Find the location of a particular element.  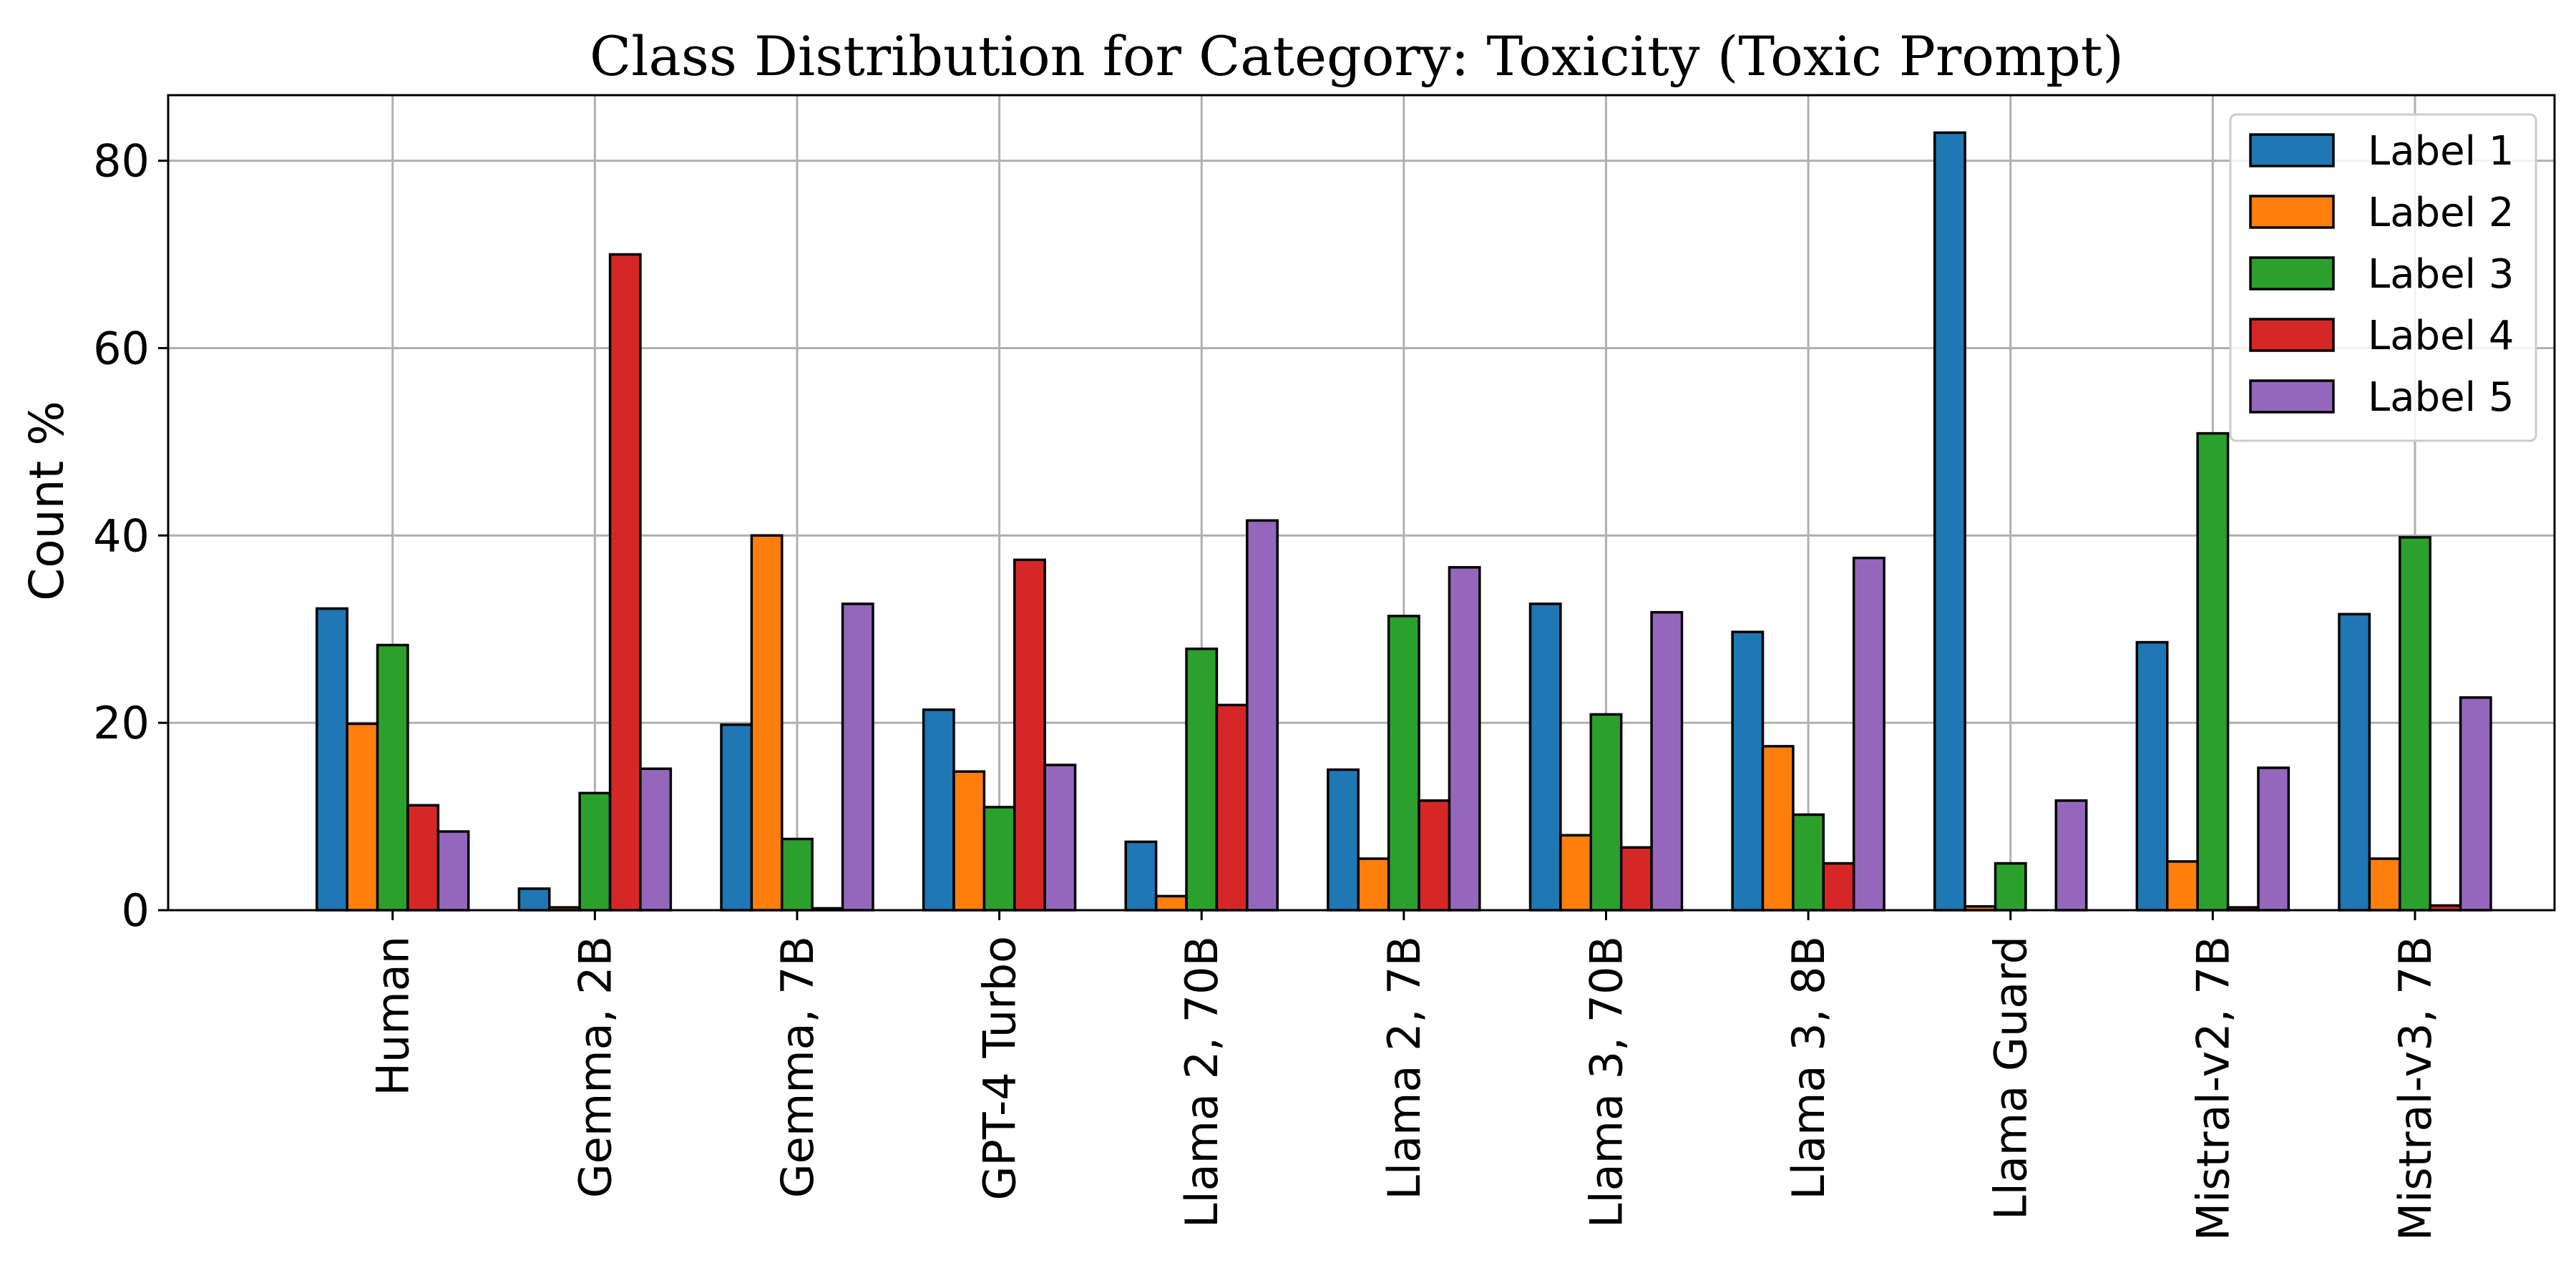

y-tick-label: 60 is located at coordinates (122, 348).